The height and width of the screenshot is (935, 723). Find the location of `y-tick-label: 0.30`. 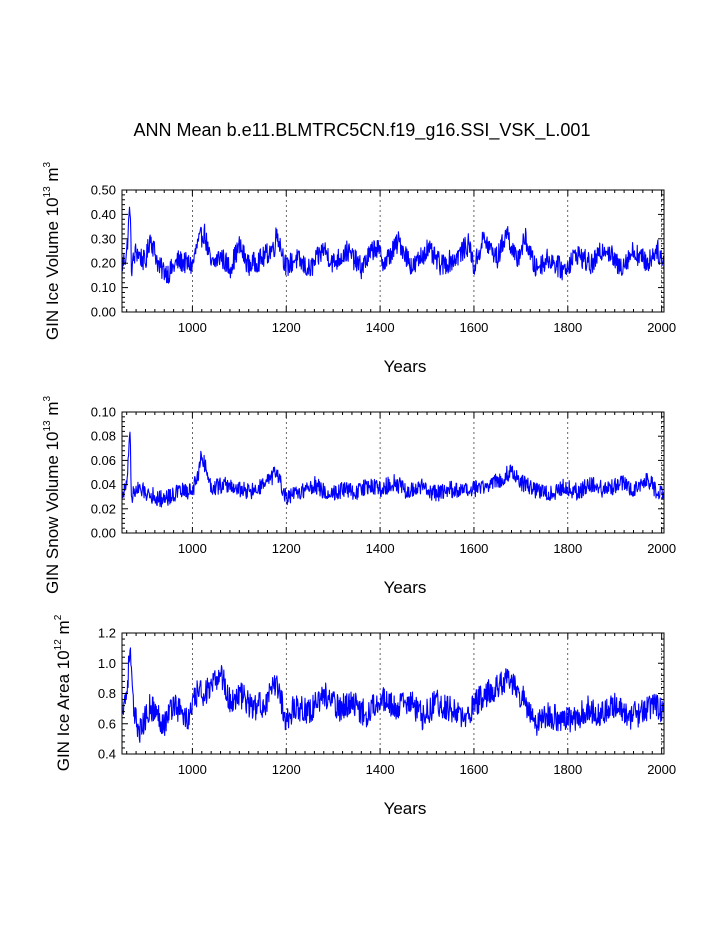

y-tick-label: 0.30 is located at coordinates (103, 238).